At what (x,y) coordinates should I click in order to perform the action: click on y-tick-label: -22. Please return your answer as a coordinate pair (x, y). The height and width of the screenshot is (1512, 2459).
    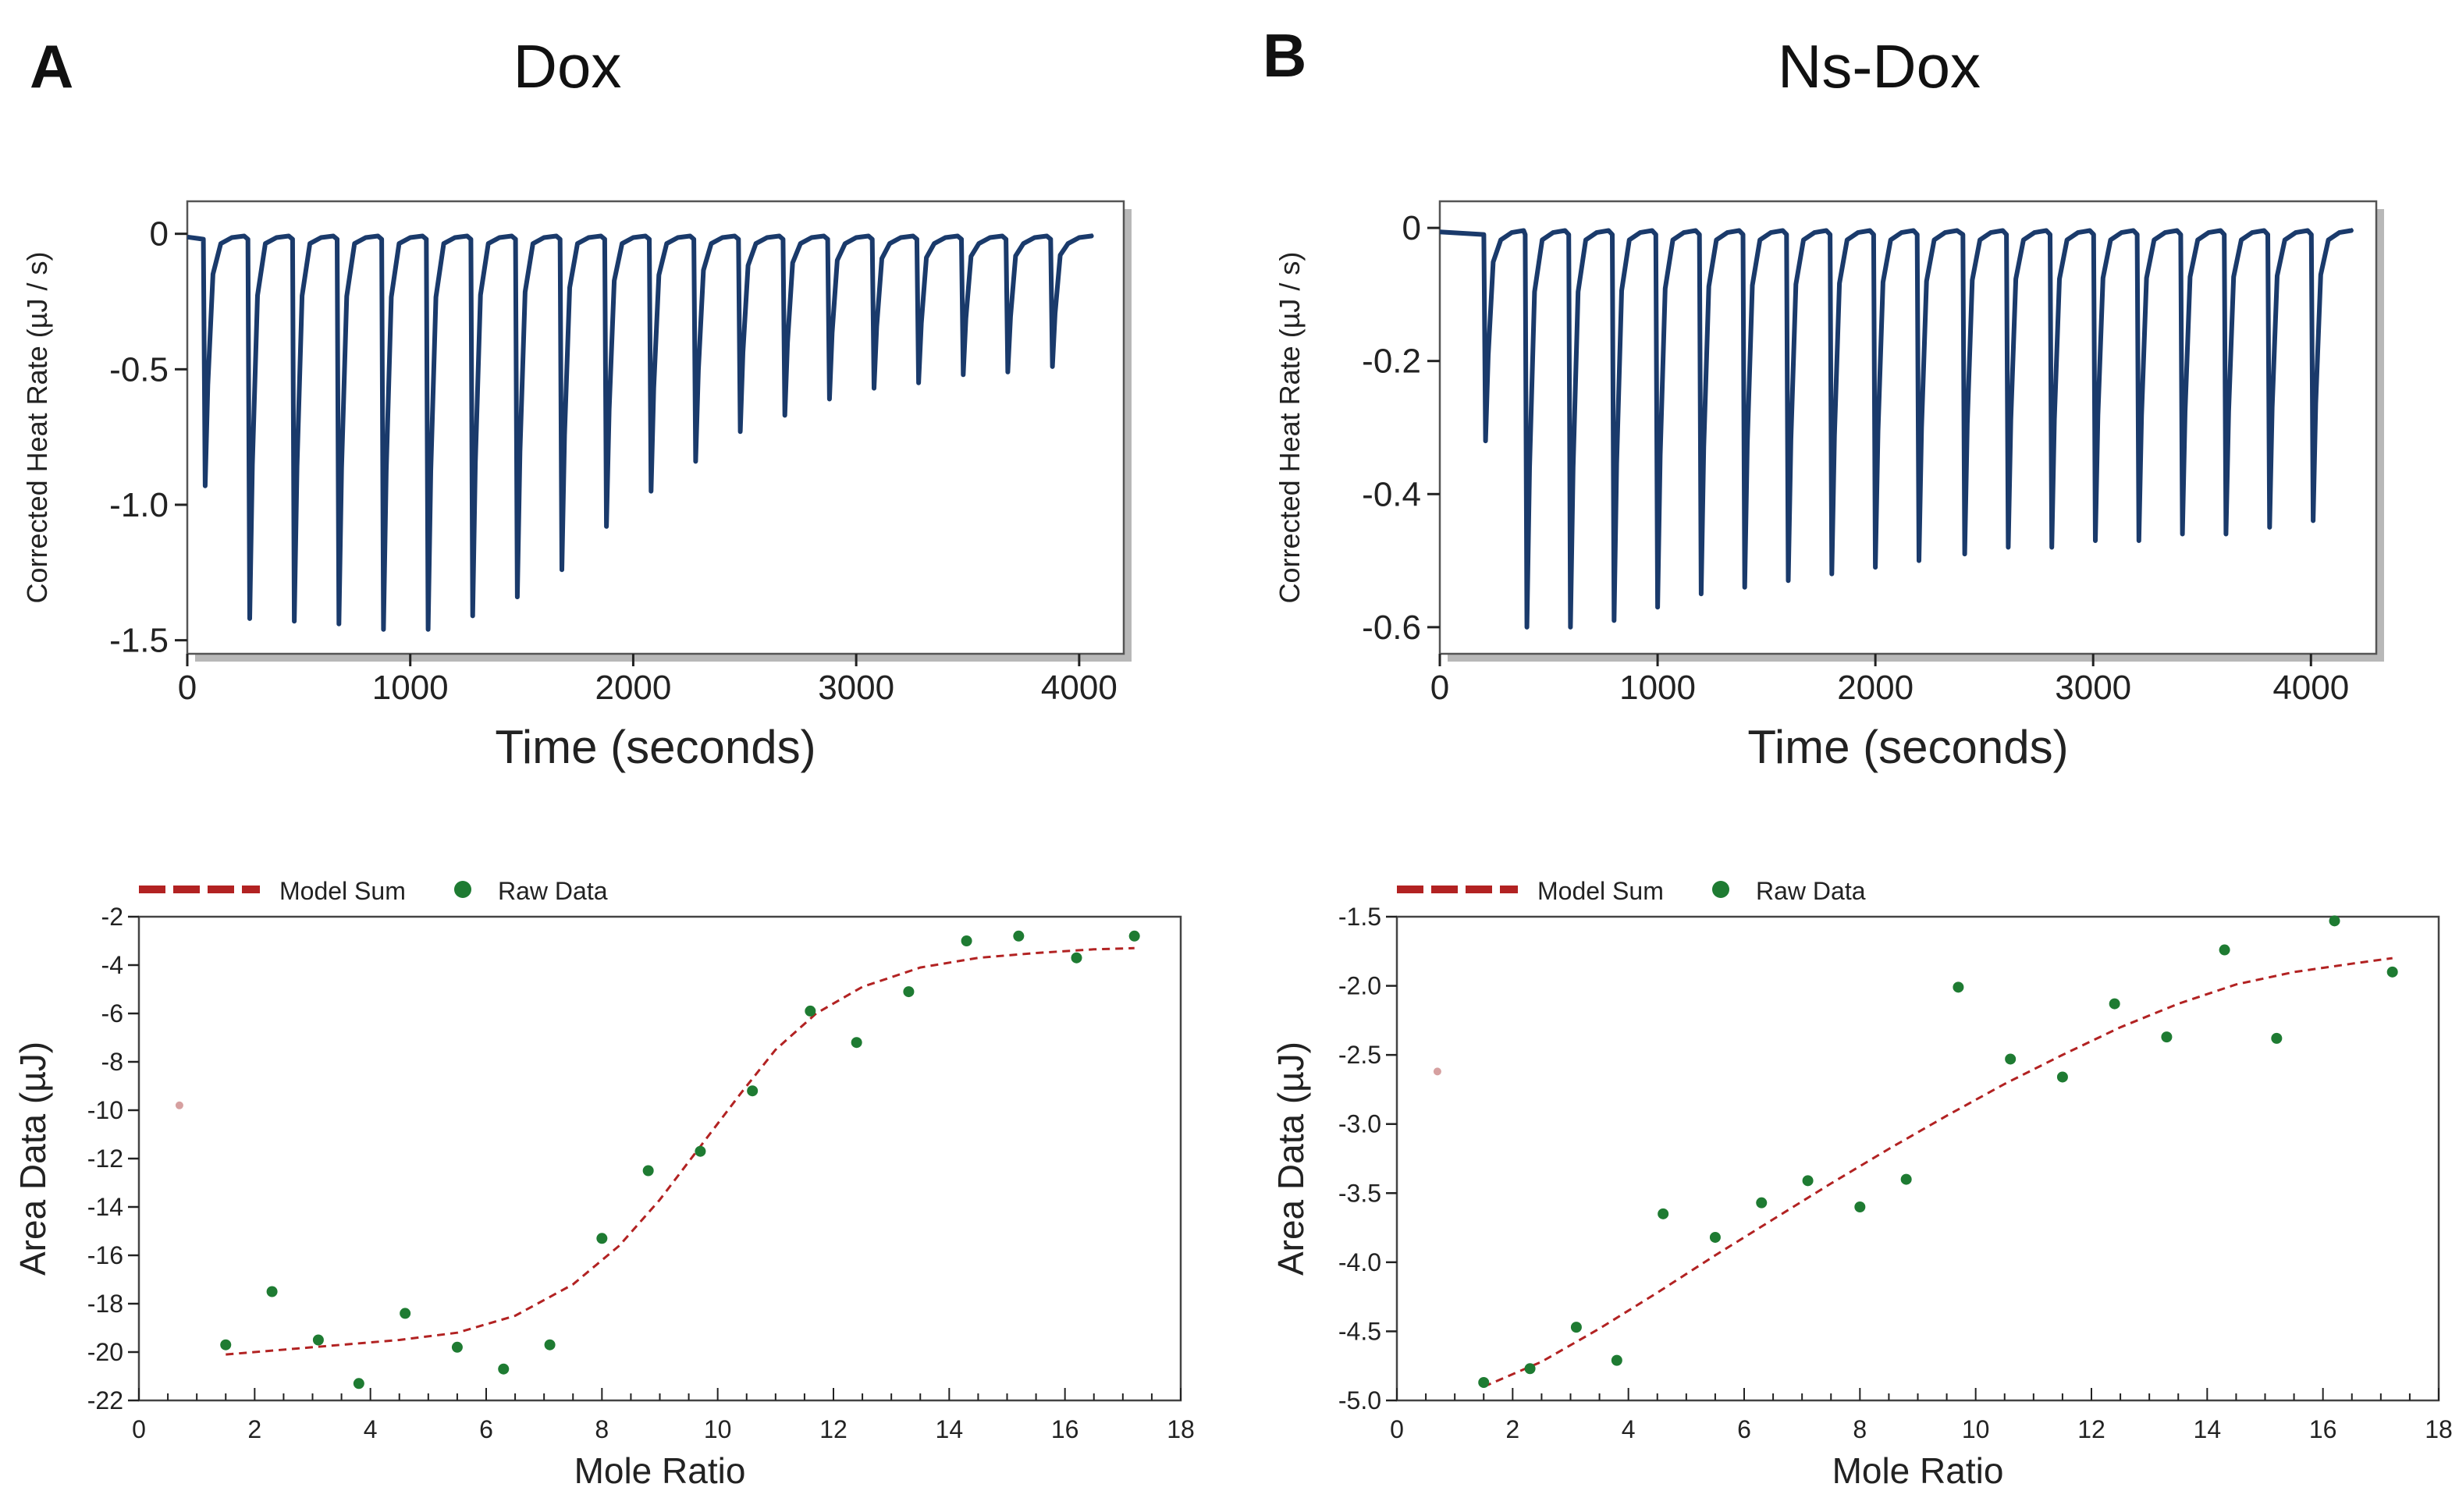
    Looking at the image, I should click on (105, 1400).